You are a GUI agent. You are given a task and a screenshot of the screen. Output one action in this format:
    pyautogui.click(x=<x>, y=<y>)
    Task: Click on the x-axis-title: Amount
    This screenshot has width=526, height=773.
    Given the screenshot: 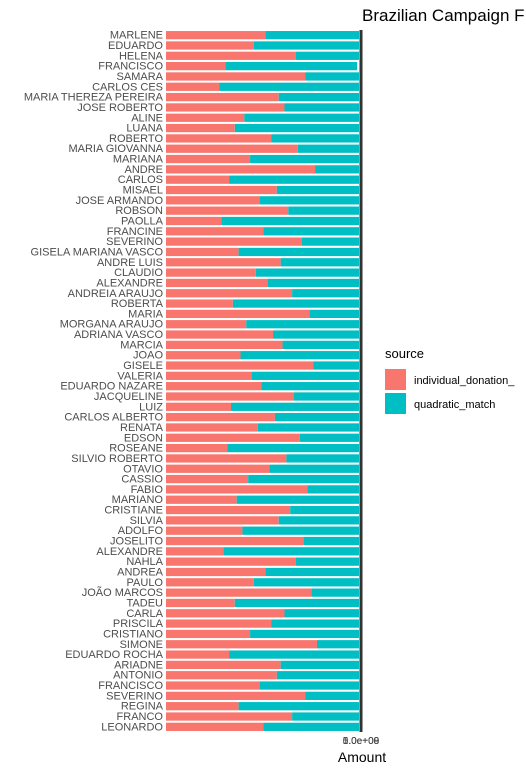 What is the action you would take?
    pyautogui.click(x=362, y=757)
    